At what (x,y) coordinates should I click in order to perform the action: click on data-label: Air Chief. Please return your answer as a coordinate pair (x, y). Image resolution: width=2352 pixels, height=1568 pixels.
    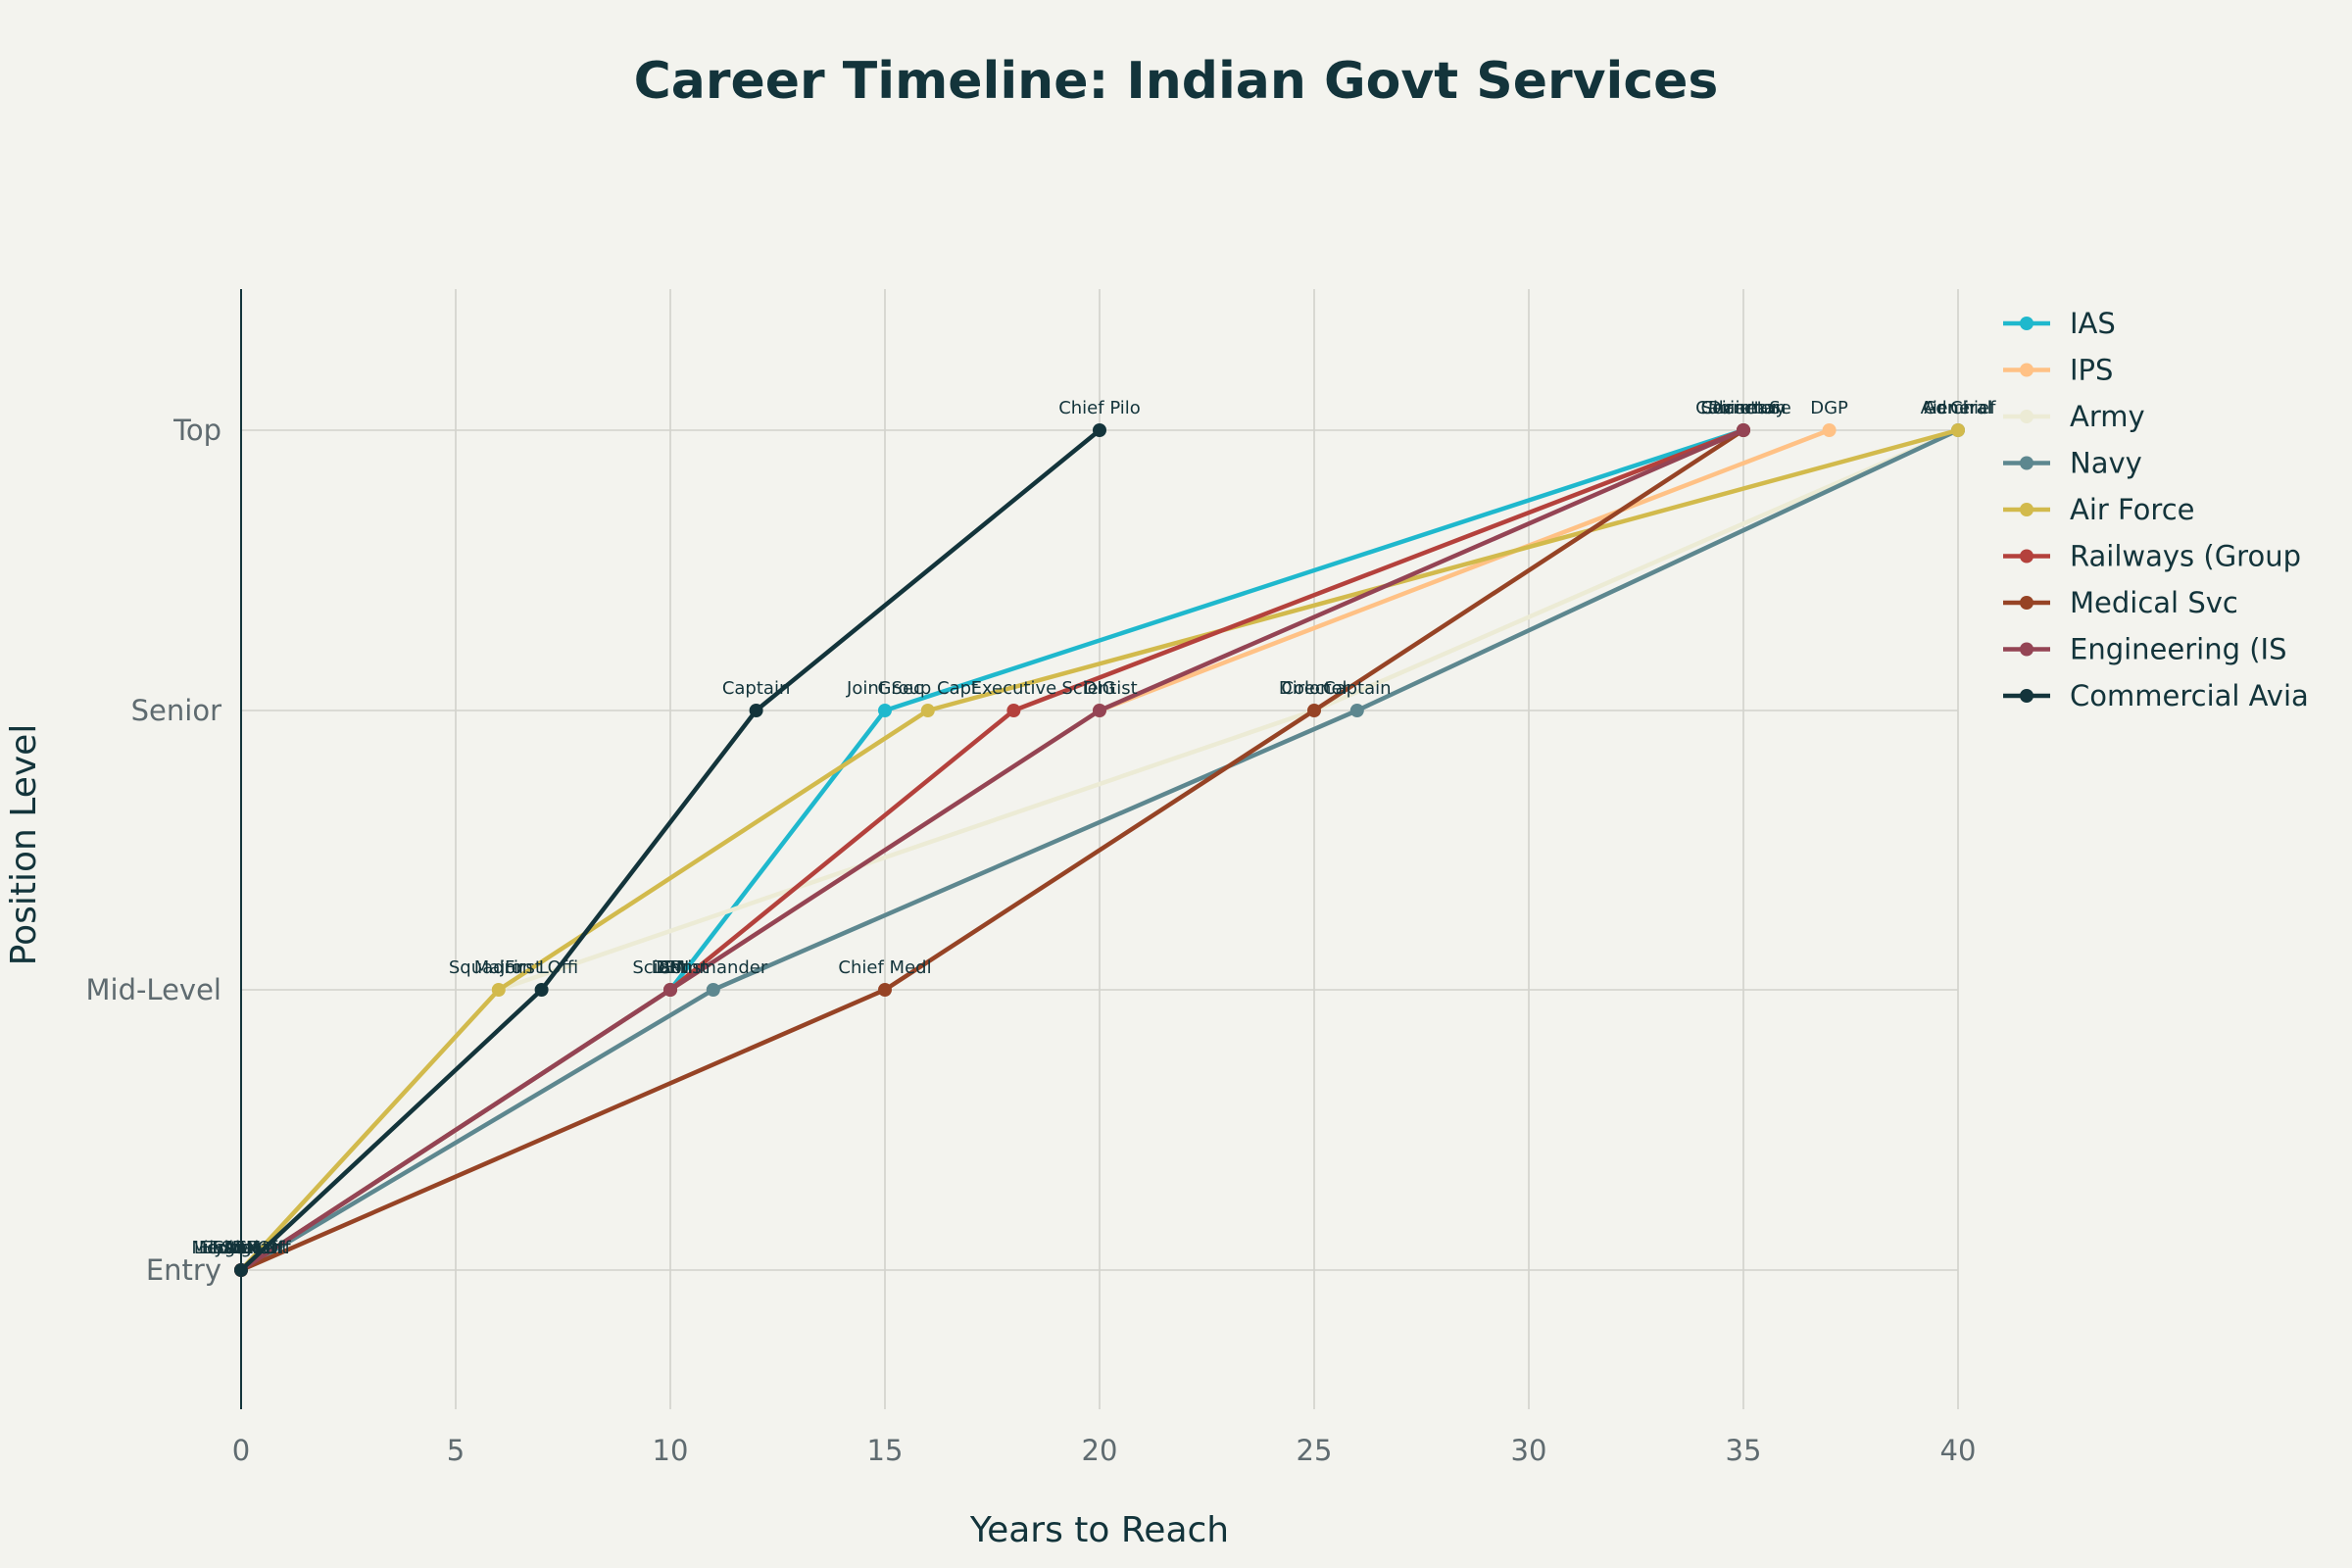
    Looking at the image, I should click on (1958, 408).